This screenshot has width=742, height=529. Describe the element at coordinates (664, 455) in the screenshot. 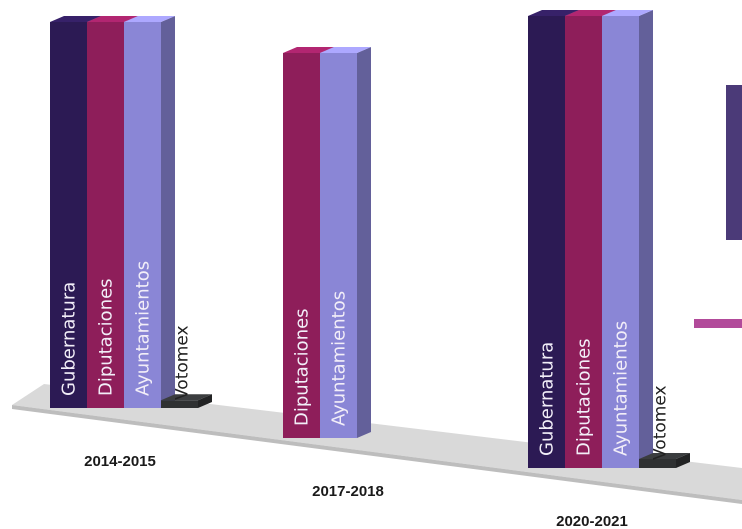

I see `bar-top-votomex-2020-2021` at that location.